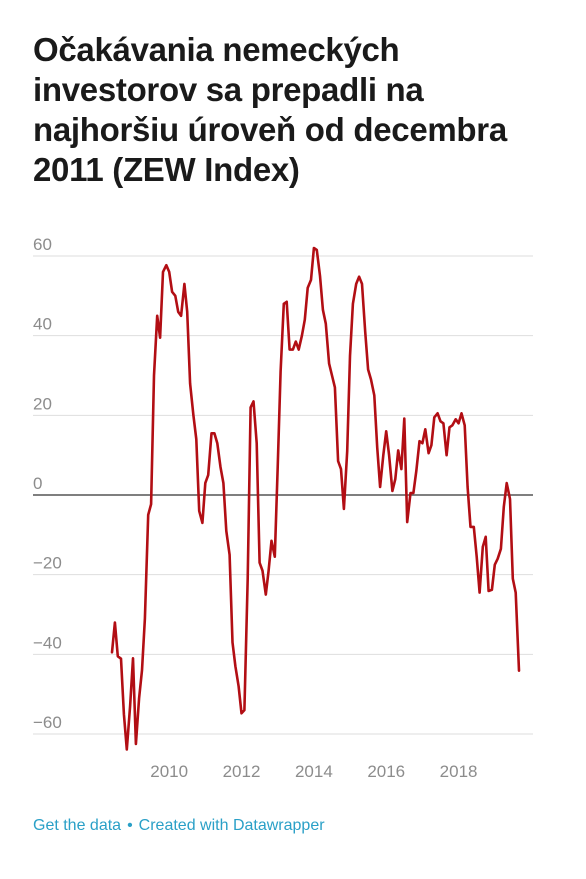  What do you see at coordinates (459, 771) in the screenshot?
I see `x-tick-label: 2018` at bounding box center [459, 771].